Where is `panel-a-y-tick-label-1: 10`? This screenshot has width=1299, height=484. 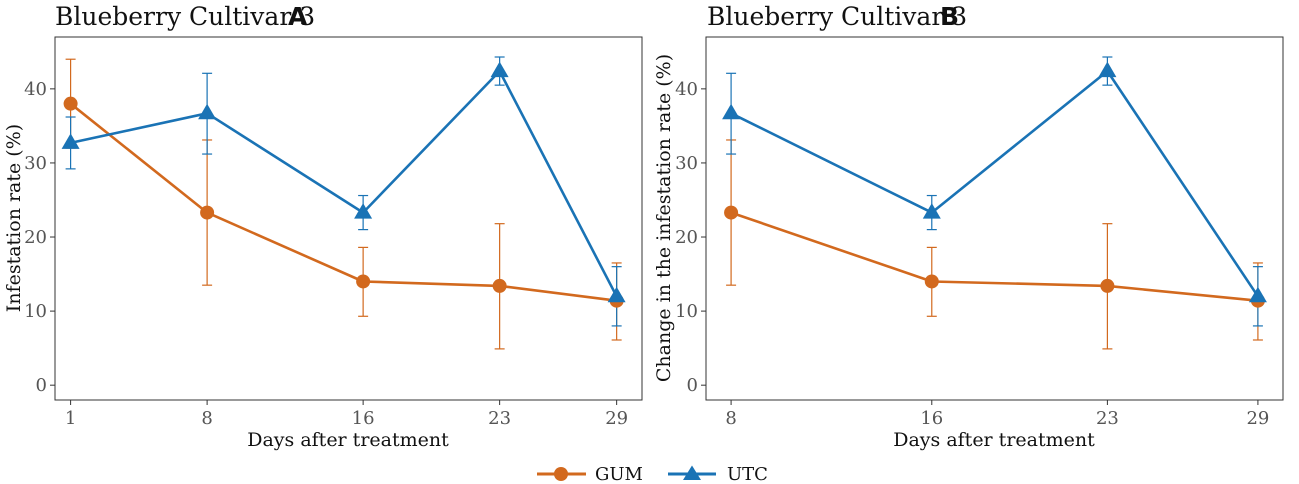
panel-a-y-tick-label-1: 10 is located at coordinates (35, 311).